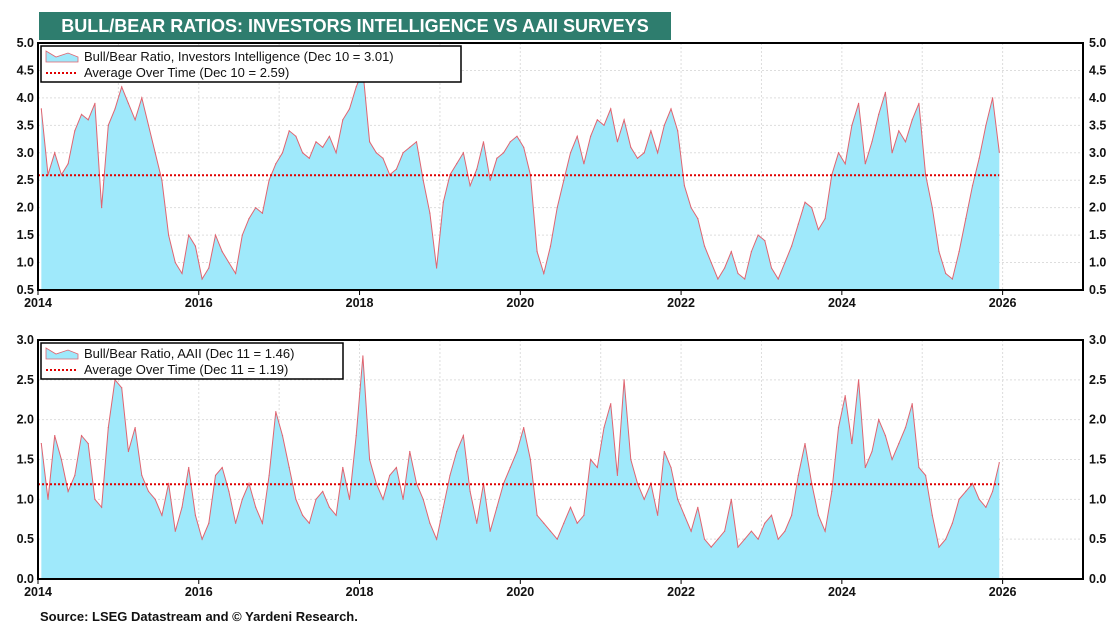 The width and height of the screenshot is (1120, 630). I want to click on x-tick-label: 2026, so click(1003, 303).